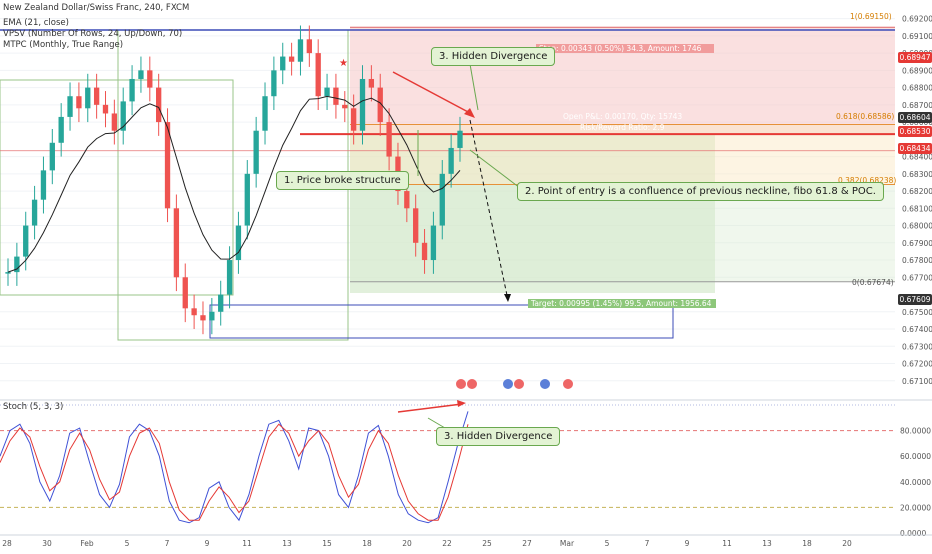 This screenshot has width=932, height=554. What do you see at coordinates (917, 36) in the screenshot?
I see `price-tick-label: 0.69100` at bounding box center [917, 36].